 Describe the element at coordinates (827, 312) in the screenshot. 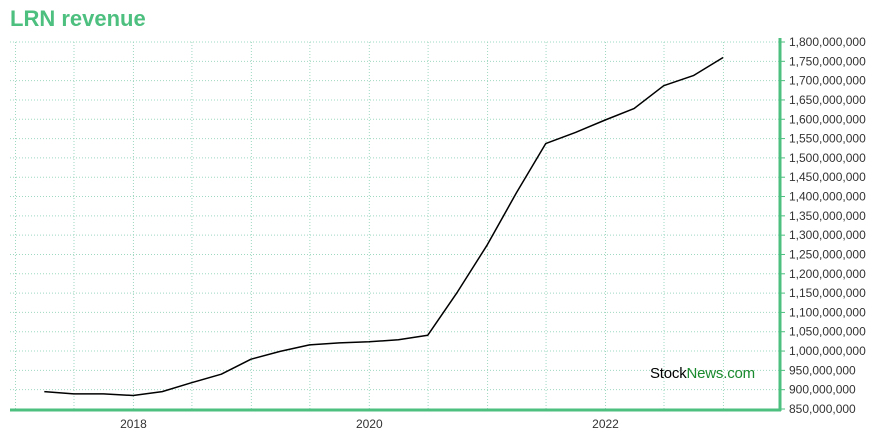

I see `y-tick-label: 1,100,000,000` at that location.